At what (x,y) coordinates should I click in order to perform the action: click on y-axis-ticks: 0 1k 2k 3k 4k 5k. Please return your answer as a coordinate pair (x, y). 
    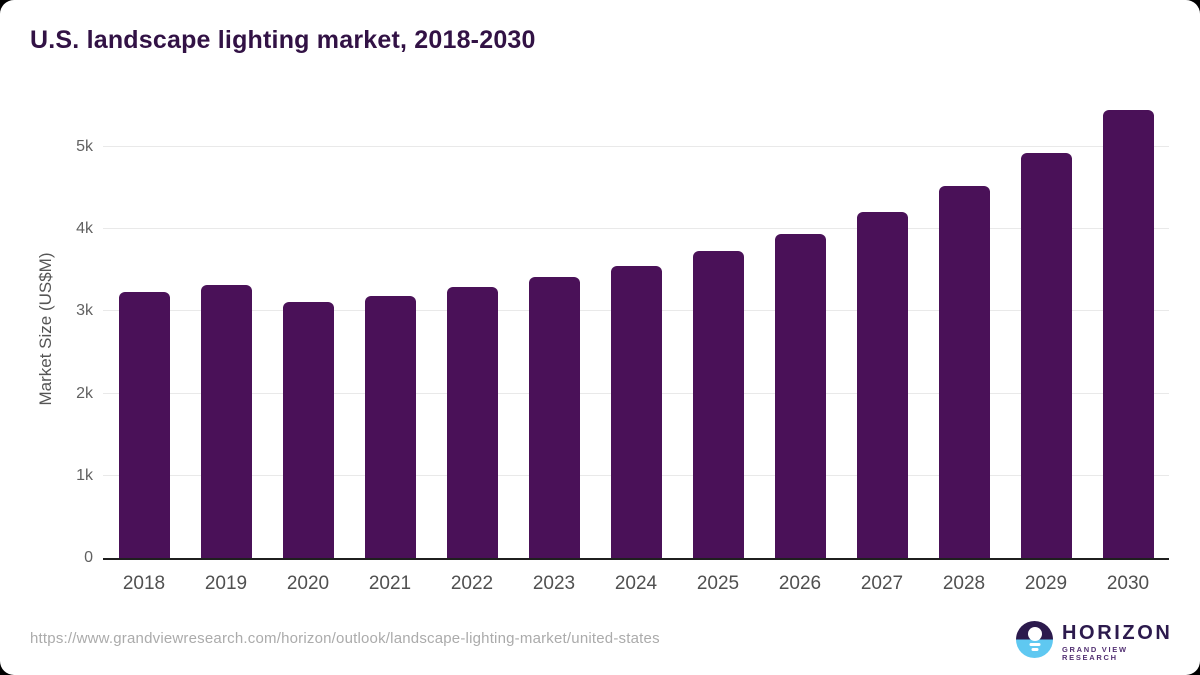
    Looking at the image, I should click on (46, 333).